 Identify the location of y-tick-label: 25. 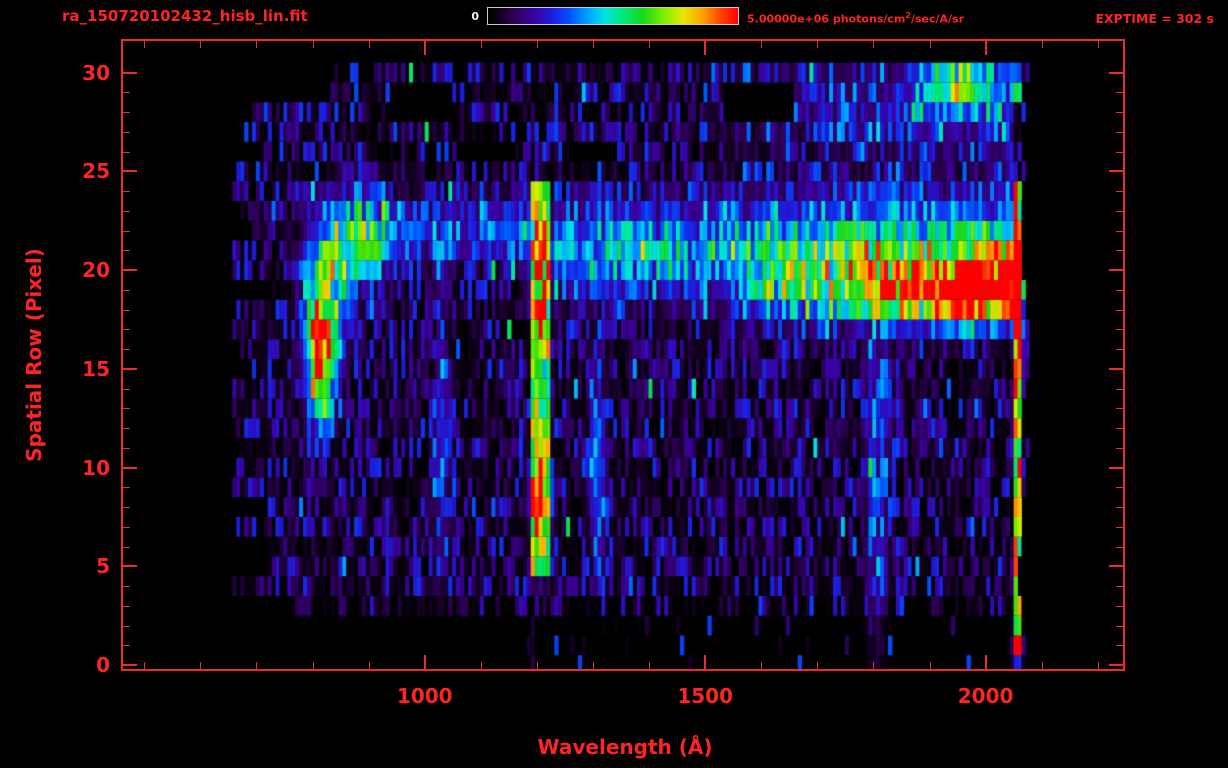
(96, 171).